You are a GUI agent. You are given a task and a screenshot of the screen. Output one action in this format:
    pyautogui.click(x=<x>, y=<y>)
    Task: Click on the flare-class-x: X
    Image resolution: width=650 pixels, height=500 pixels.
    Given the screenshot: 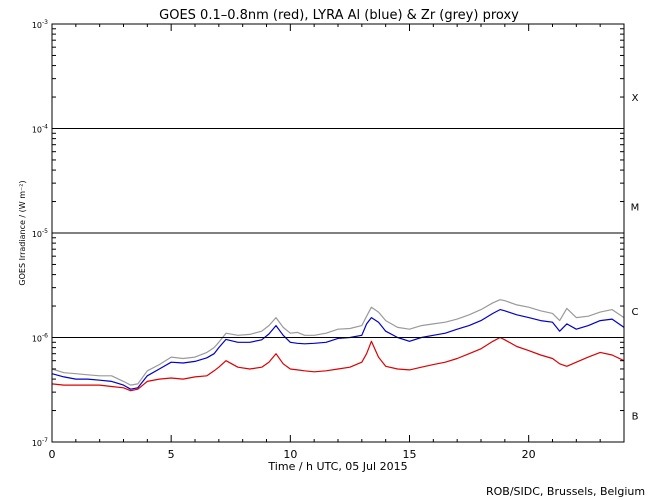 What is the action you would take?
    pyautogui.click(x=635, y=98)
    